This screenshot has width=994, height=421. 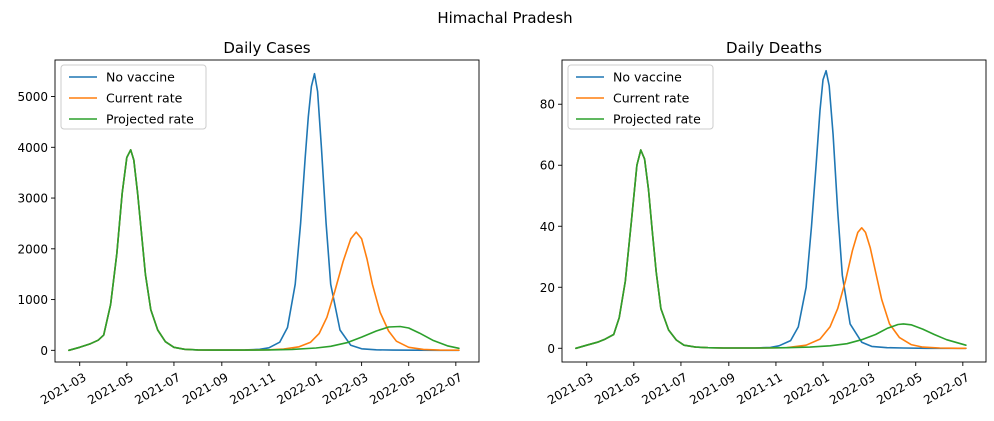 What do you see at coordinates (32, 249) in the screenshot?
I see `y-tick-label: 2000` at bounding box center [32, 249].